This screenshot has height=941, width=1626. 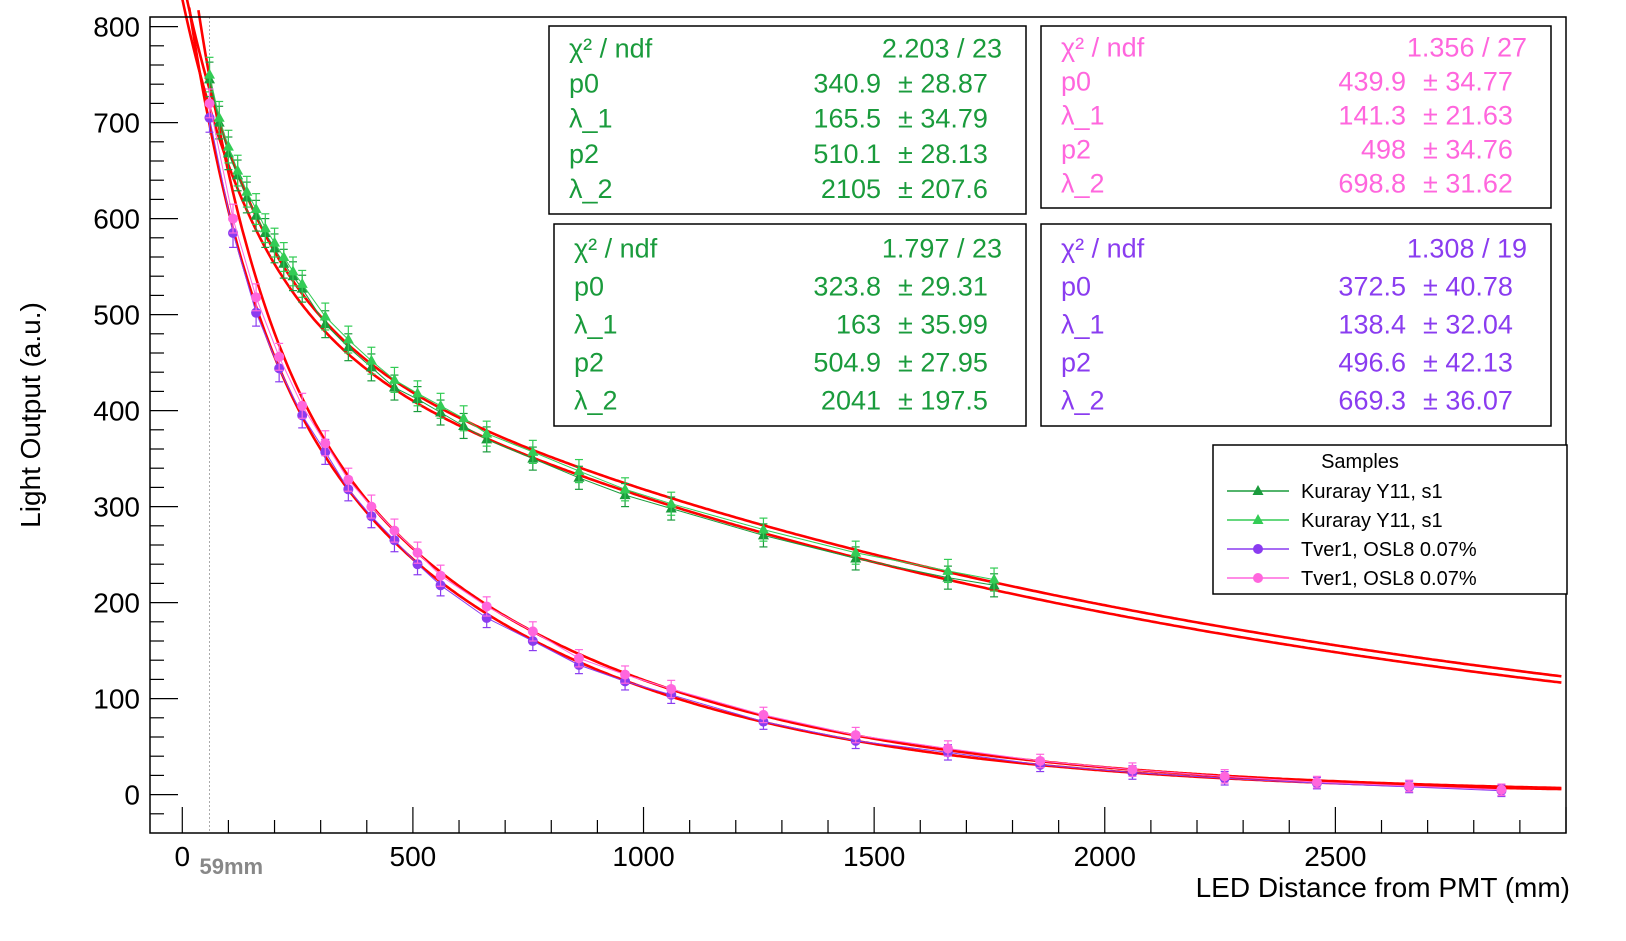 I want to click on stat-error: ± 34.79, so click(x=943, y=119).